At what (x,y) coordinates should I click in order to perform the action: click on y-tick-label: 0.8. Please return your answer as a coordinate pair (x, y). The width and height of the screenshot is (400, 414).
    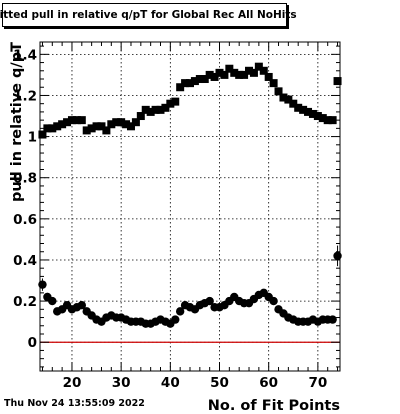
    Looking at the image, I should click on (25, 179).